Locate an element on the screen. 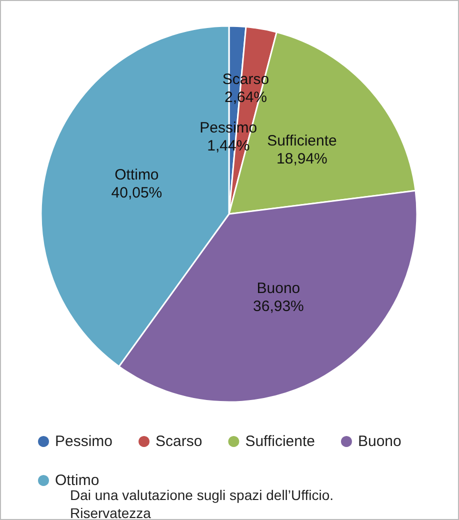  data-label: 40,05% is located at coordinates (136, 193).